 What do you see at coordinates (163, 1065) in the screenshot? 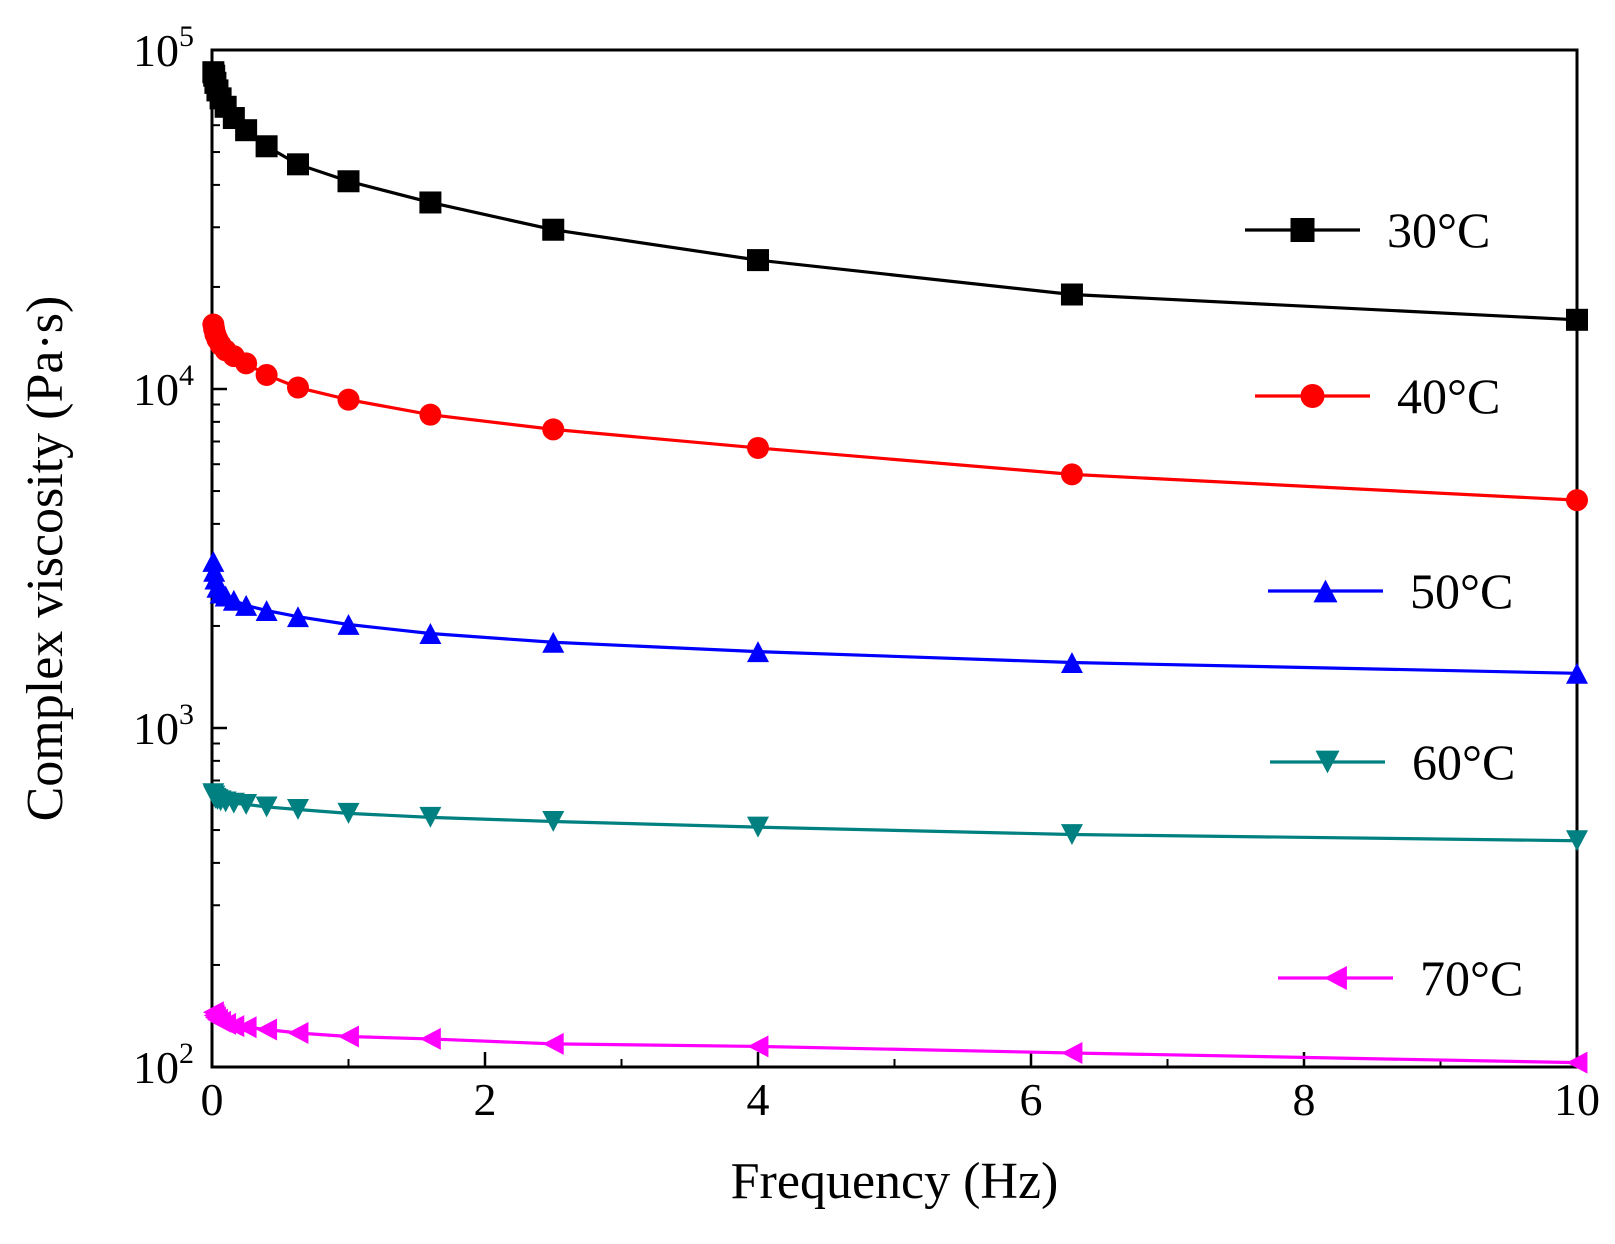
I see `y-tick-label: 10²` at bounding box center [163, 1065].